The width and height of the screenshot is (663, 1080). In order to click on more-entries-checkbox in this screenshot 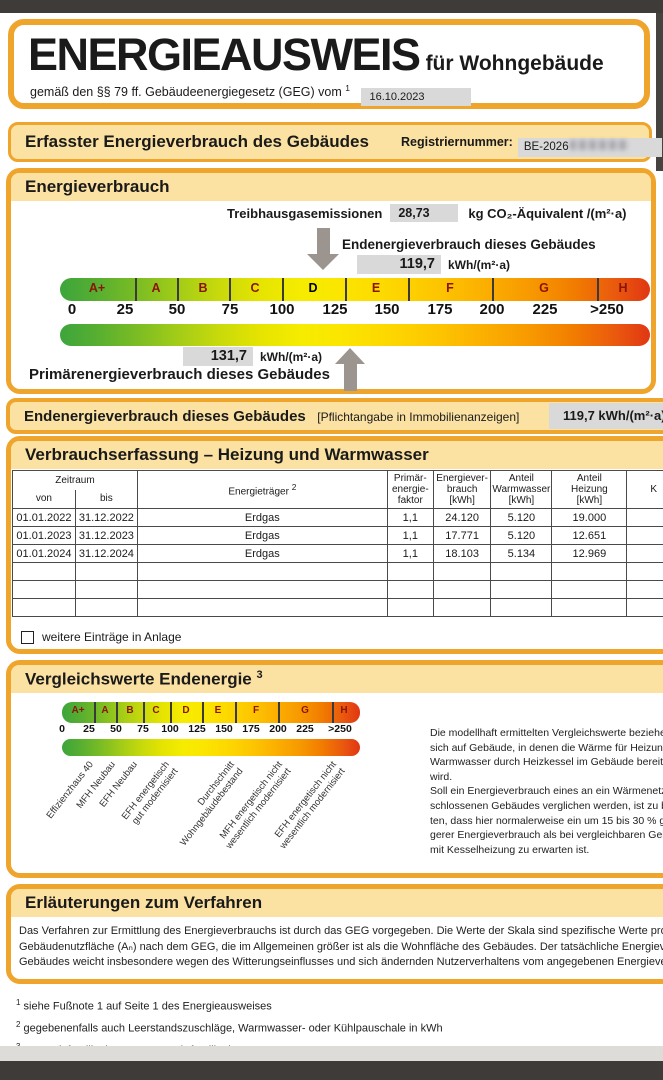, I will do `click(27, 637)`.